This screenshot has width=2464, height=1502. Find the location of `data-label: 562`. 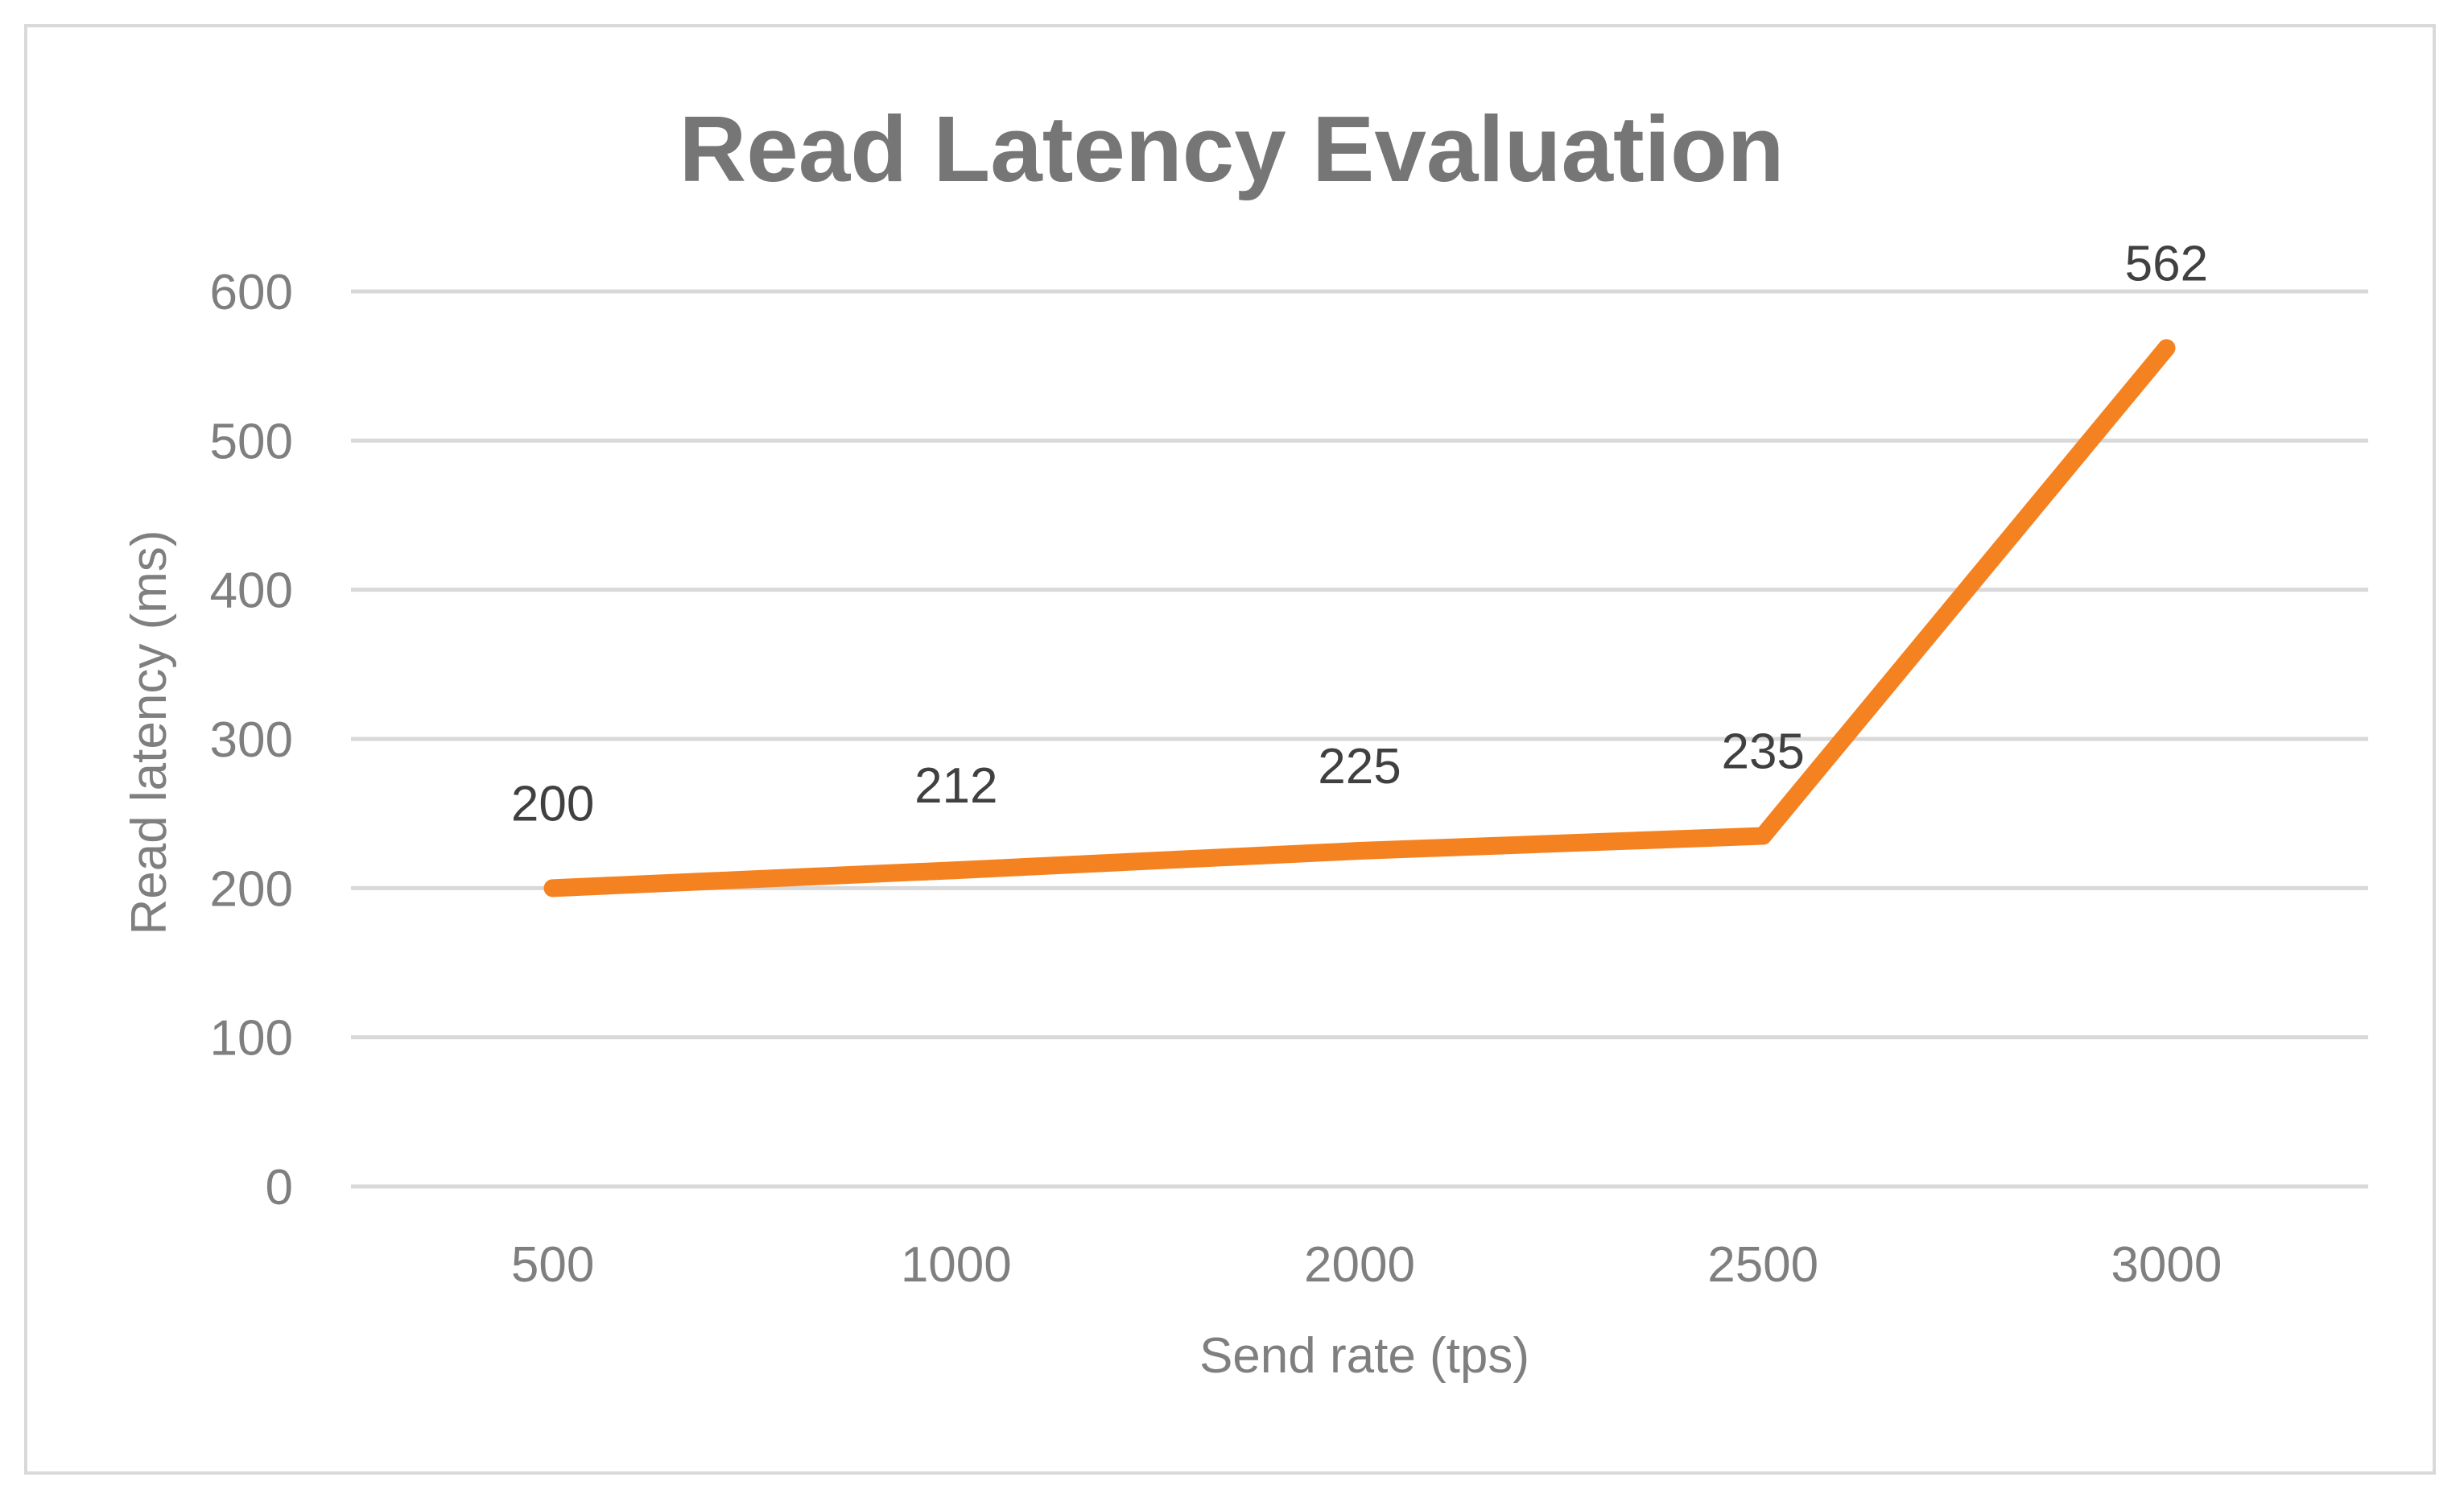

data-label: 562 is located at coordinates (2167, 263).